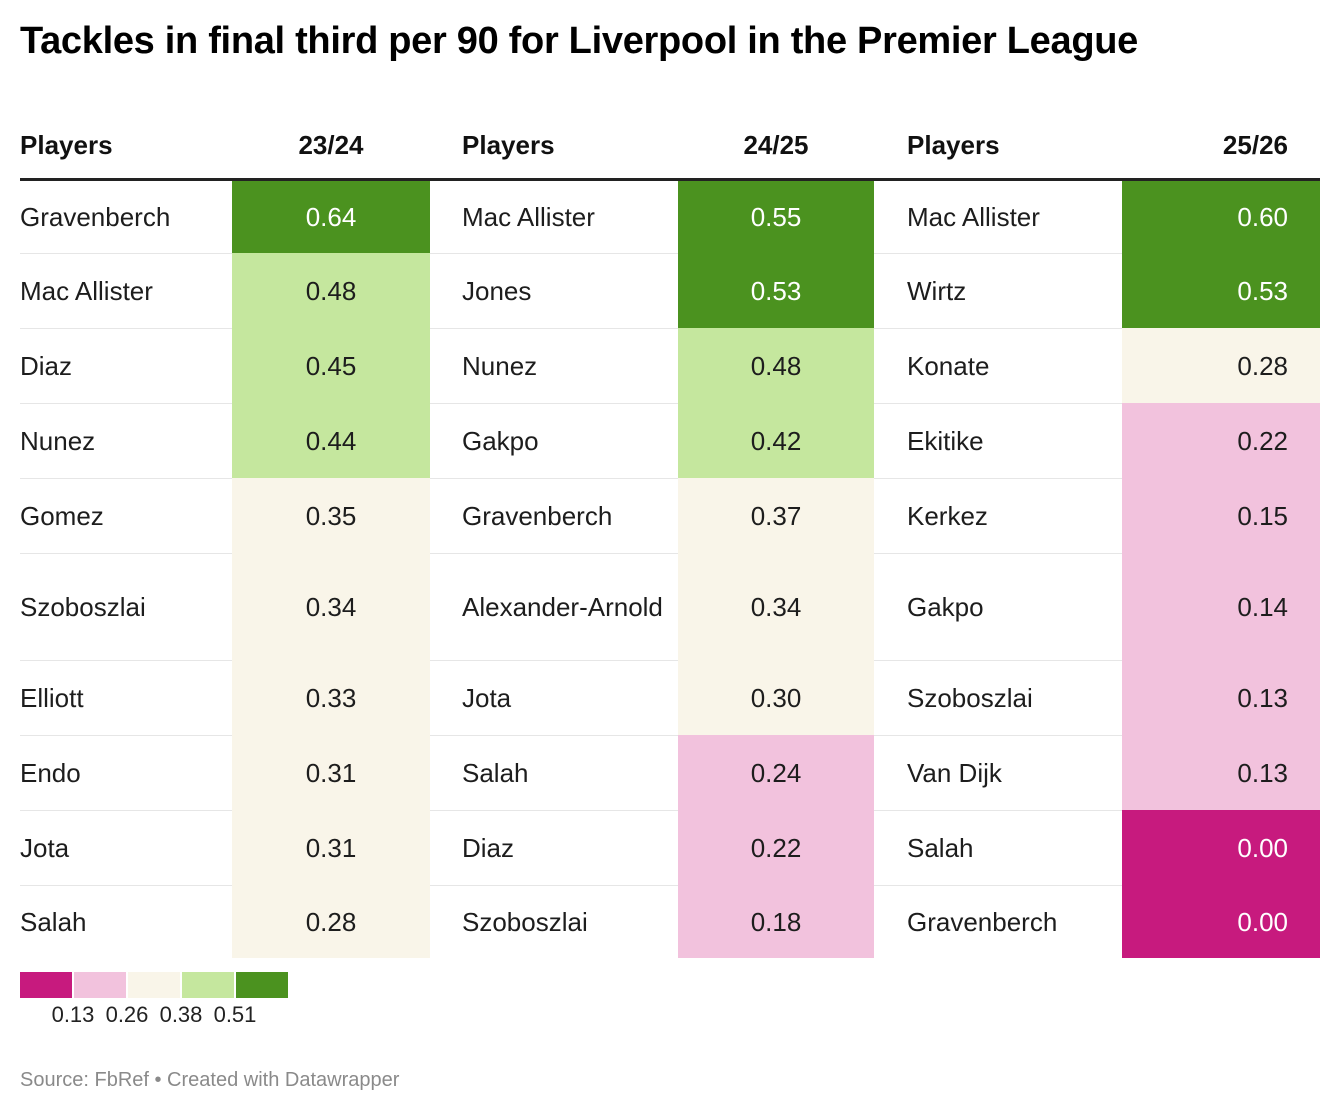 The height and width of the screenshot is (1114, 1340). I want to click on legend-label: 0.51, so click(235, 1014).